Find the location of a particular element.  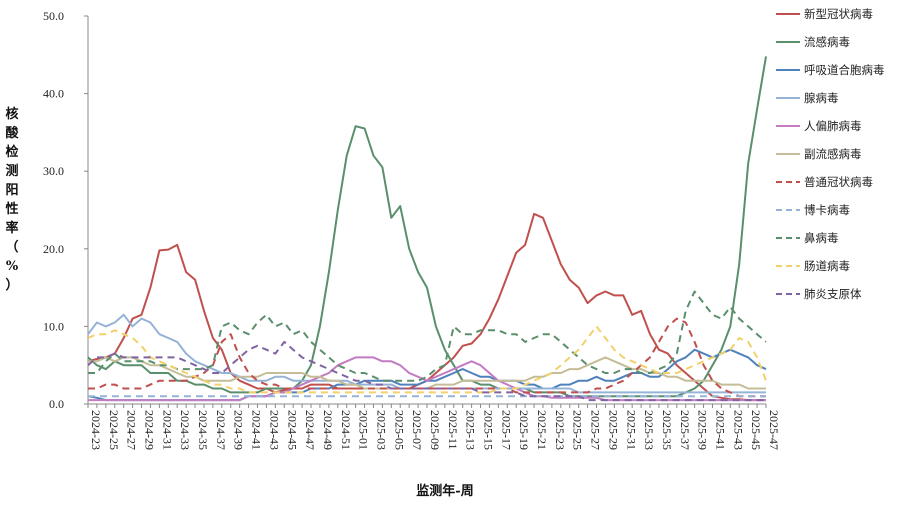

x-tick-label: 2025-35 is located at coordinates (667, 430).